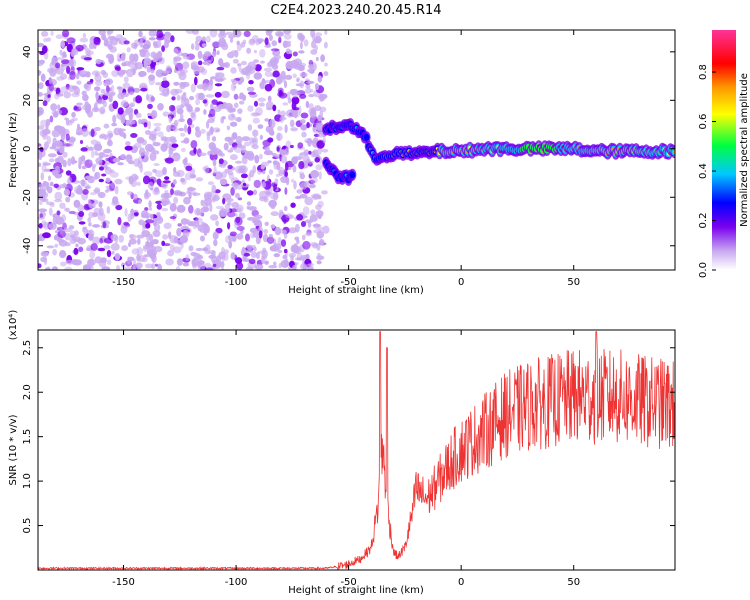 Image resolution: width=750 pixels, height=600 pixels. Describe the element at coordinates (27, 392) in the screenshot. I see `y-tick-label: 2.0` at that location.